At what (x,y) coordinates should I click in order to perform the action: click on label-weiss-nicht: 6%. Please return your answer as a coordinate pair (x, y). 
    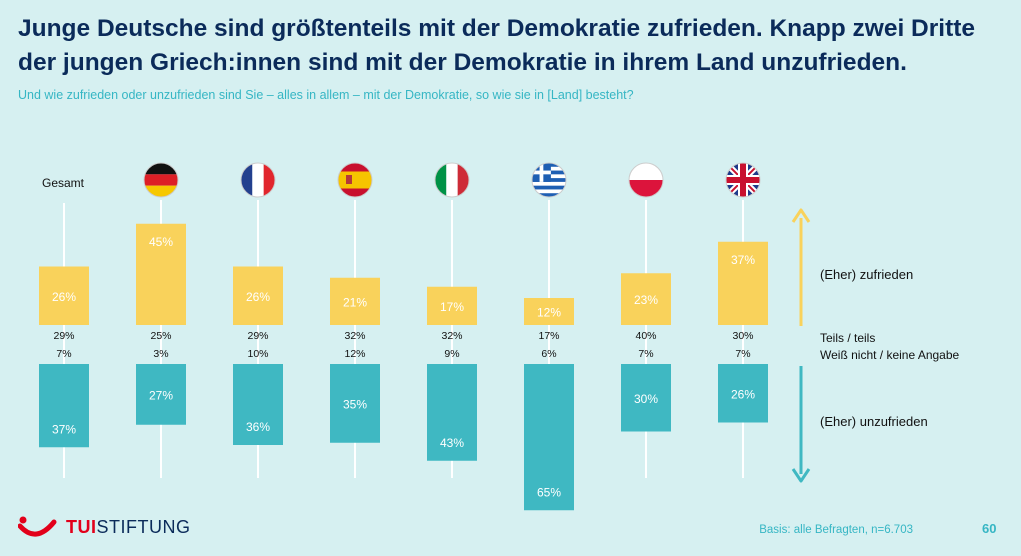
    Looking at the image, I should click on (548, 354).